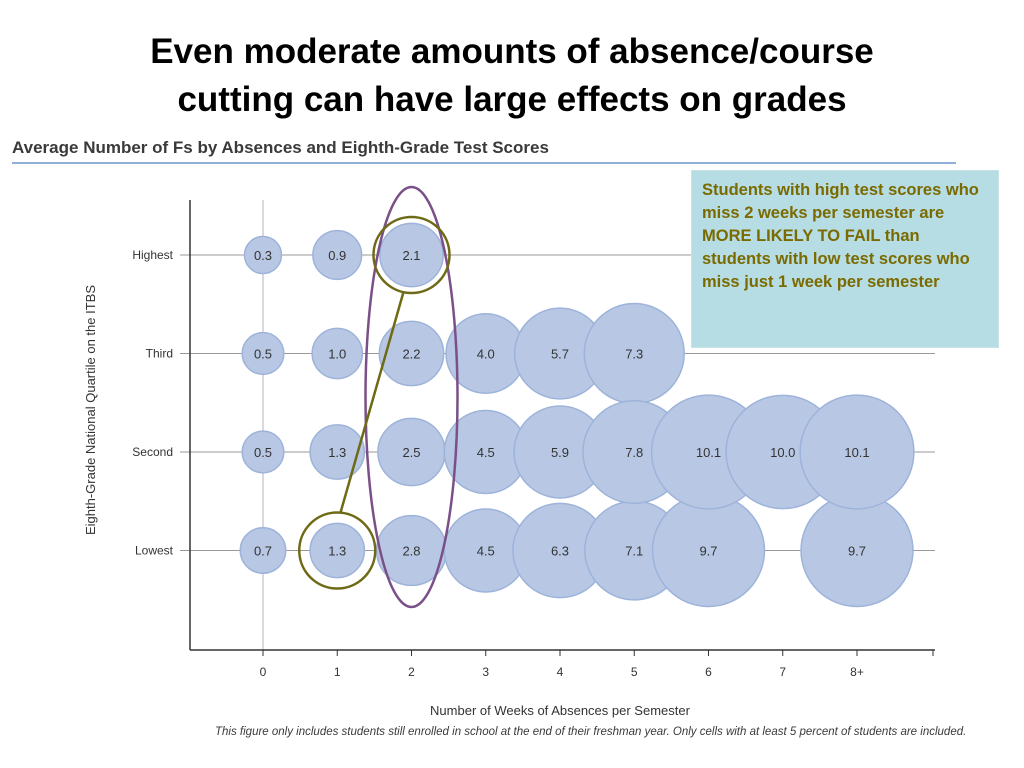 This screenshot has height=768, width=1024. Describe the element at coordinates (560, 551) in the screenshot. I see `data-label: 6.3` at that location.